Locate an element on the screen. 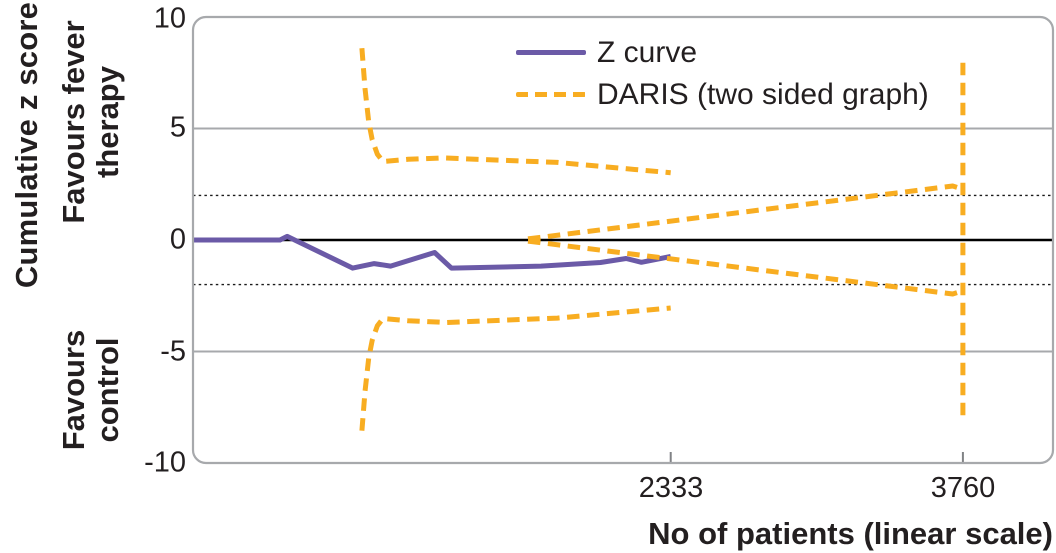 The image size is (1056, 553). x-axis-title: No of patients (linear scale) is located at coordinates (850, 533).